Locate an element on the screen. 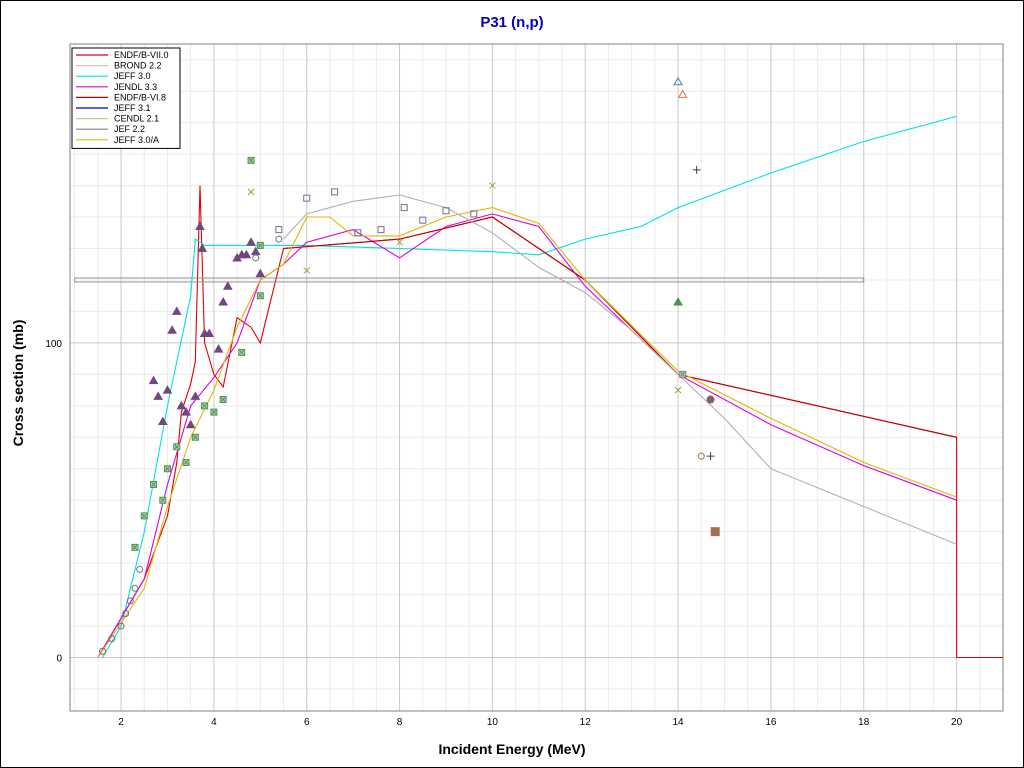  legend-label: JEFF 3.1 is located at coordinates (132, 108).